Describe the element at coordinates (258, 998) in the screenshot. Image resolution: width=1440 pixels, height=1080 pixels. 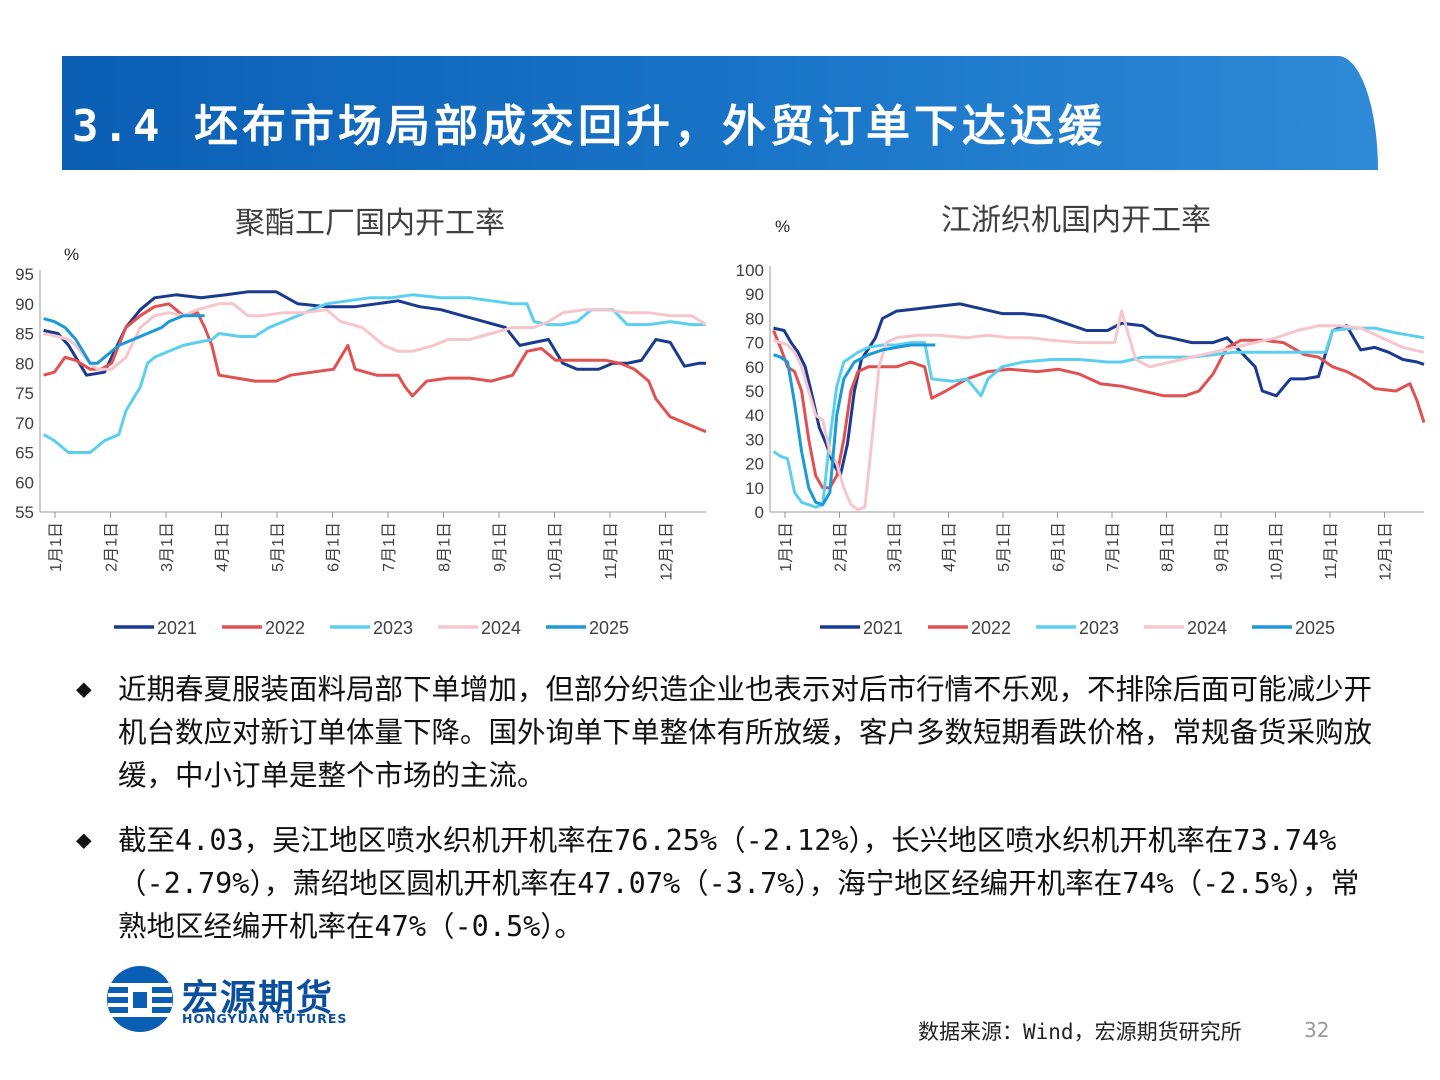
I see `logo-name-cn: 宏源期货` at that location.